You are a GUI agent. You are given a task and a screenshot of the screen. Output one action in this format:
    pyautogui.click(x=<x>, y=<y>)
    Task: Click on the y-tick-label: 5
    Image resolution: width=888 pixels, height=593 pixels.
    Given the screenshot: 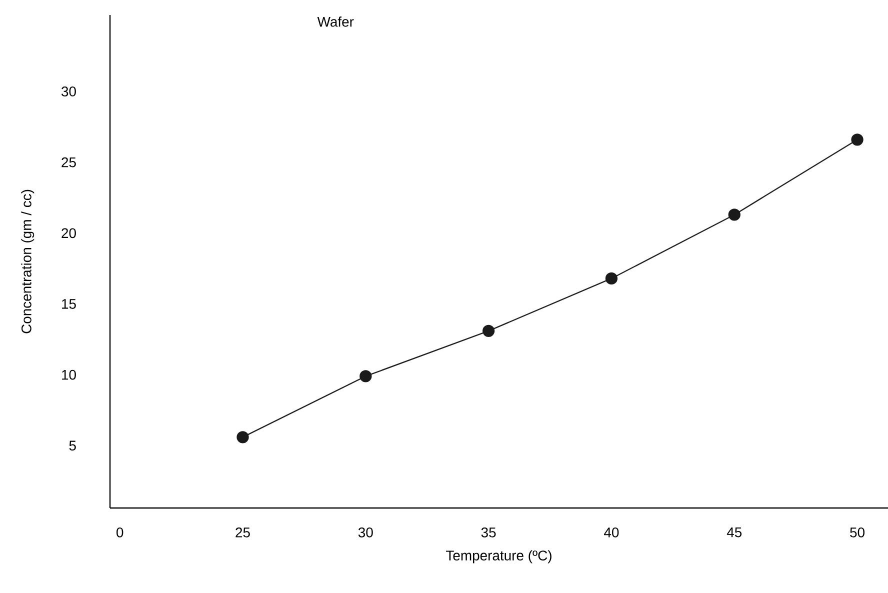 What is the action you would take?
    pyautogui.click(x=72, y=445)
    